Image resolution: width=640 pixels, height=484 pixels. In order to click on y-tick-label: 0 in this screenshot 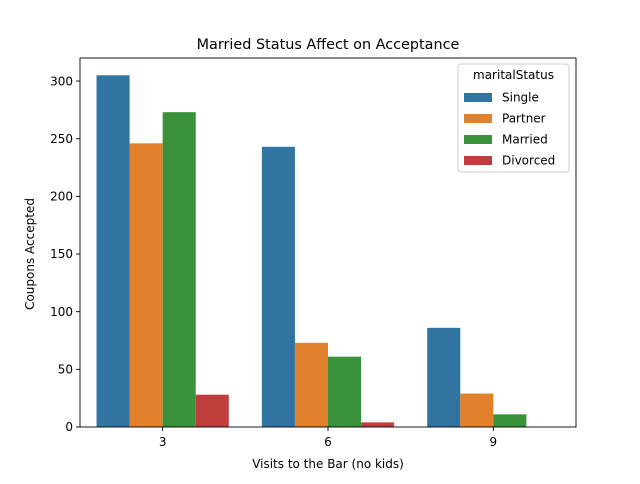, I will do `click(69, 427)`.